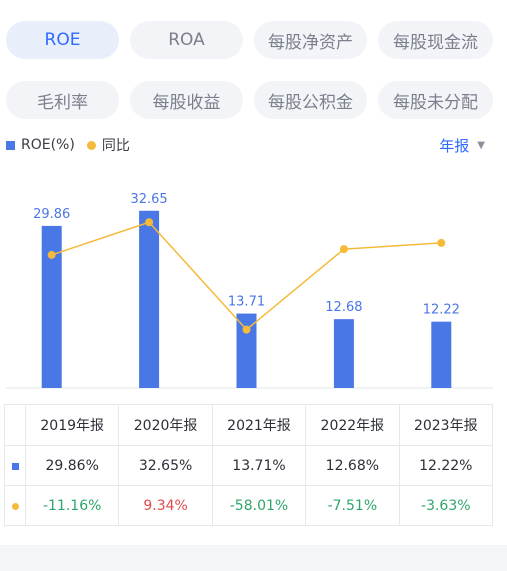  I want to click on table-header-2021: 2021年报, so click(259, 425).